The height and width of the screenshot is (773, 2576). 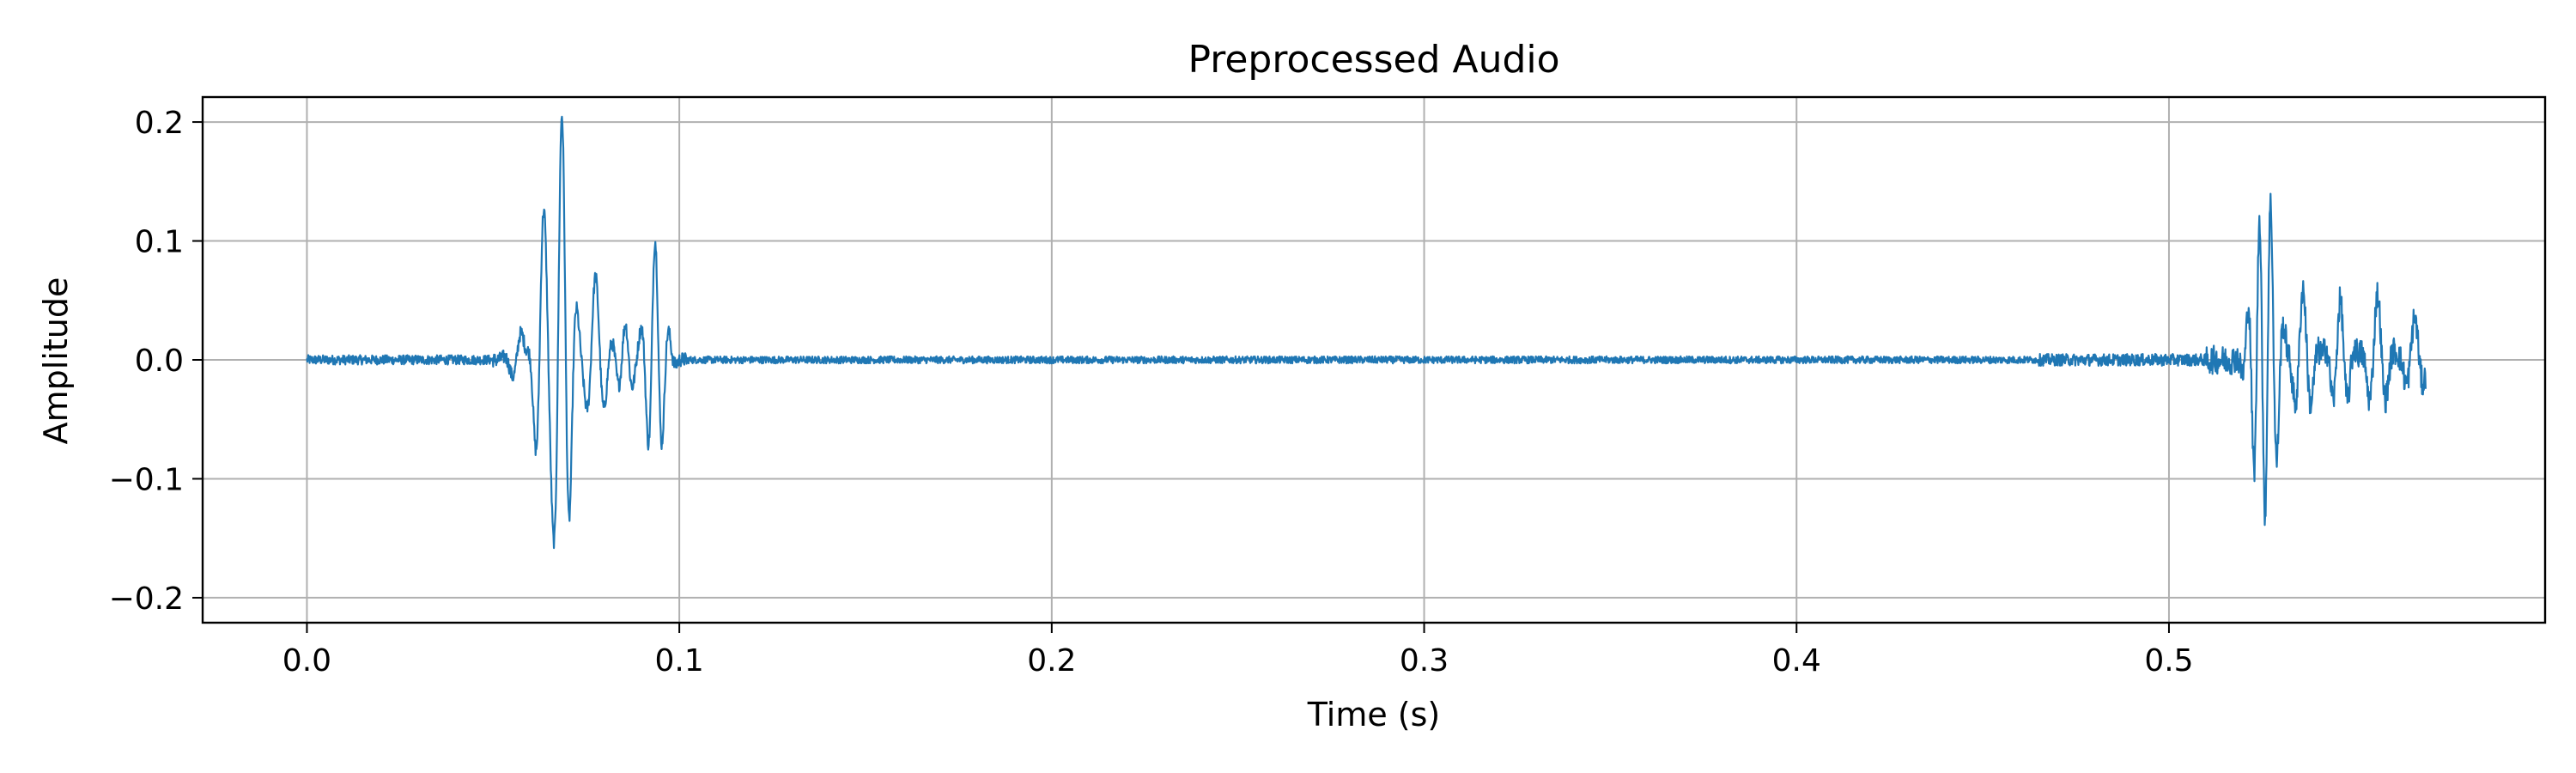 What do you see at coordinates (1374, 60) in the screenshot?
I see `chart-title: Preprocessed Audio` at bounding box center [1374, 60].